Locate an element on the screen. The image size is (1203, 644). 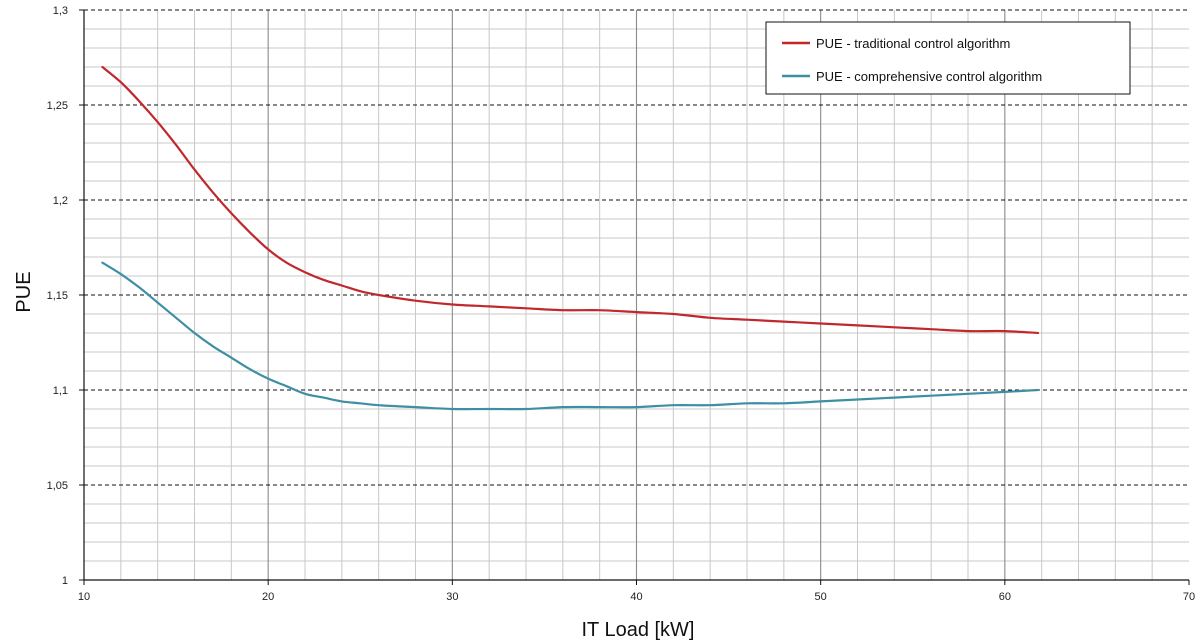
x-tick-label: 70 is located at coordinates (1189, 597).